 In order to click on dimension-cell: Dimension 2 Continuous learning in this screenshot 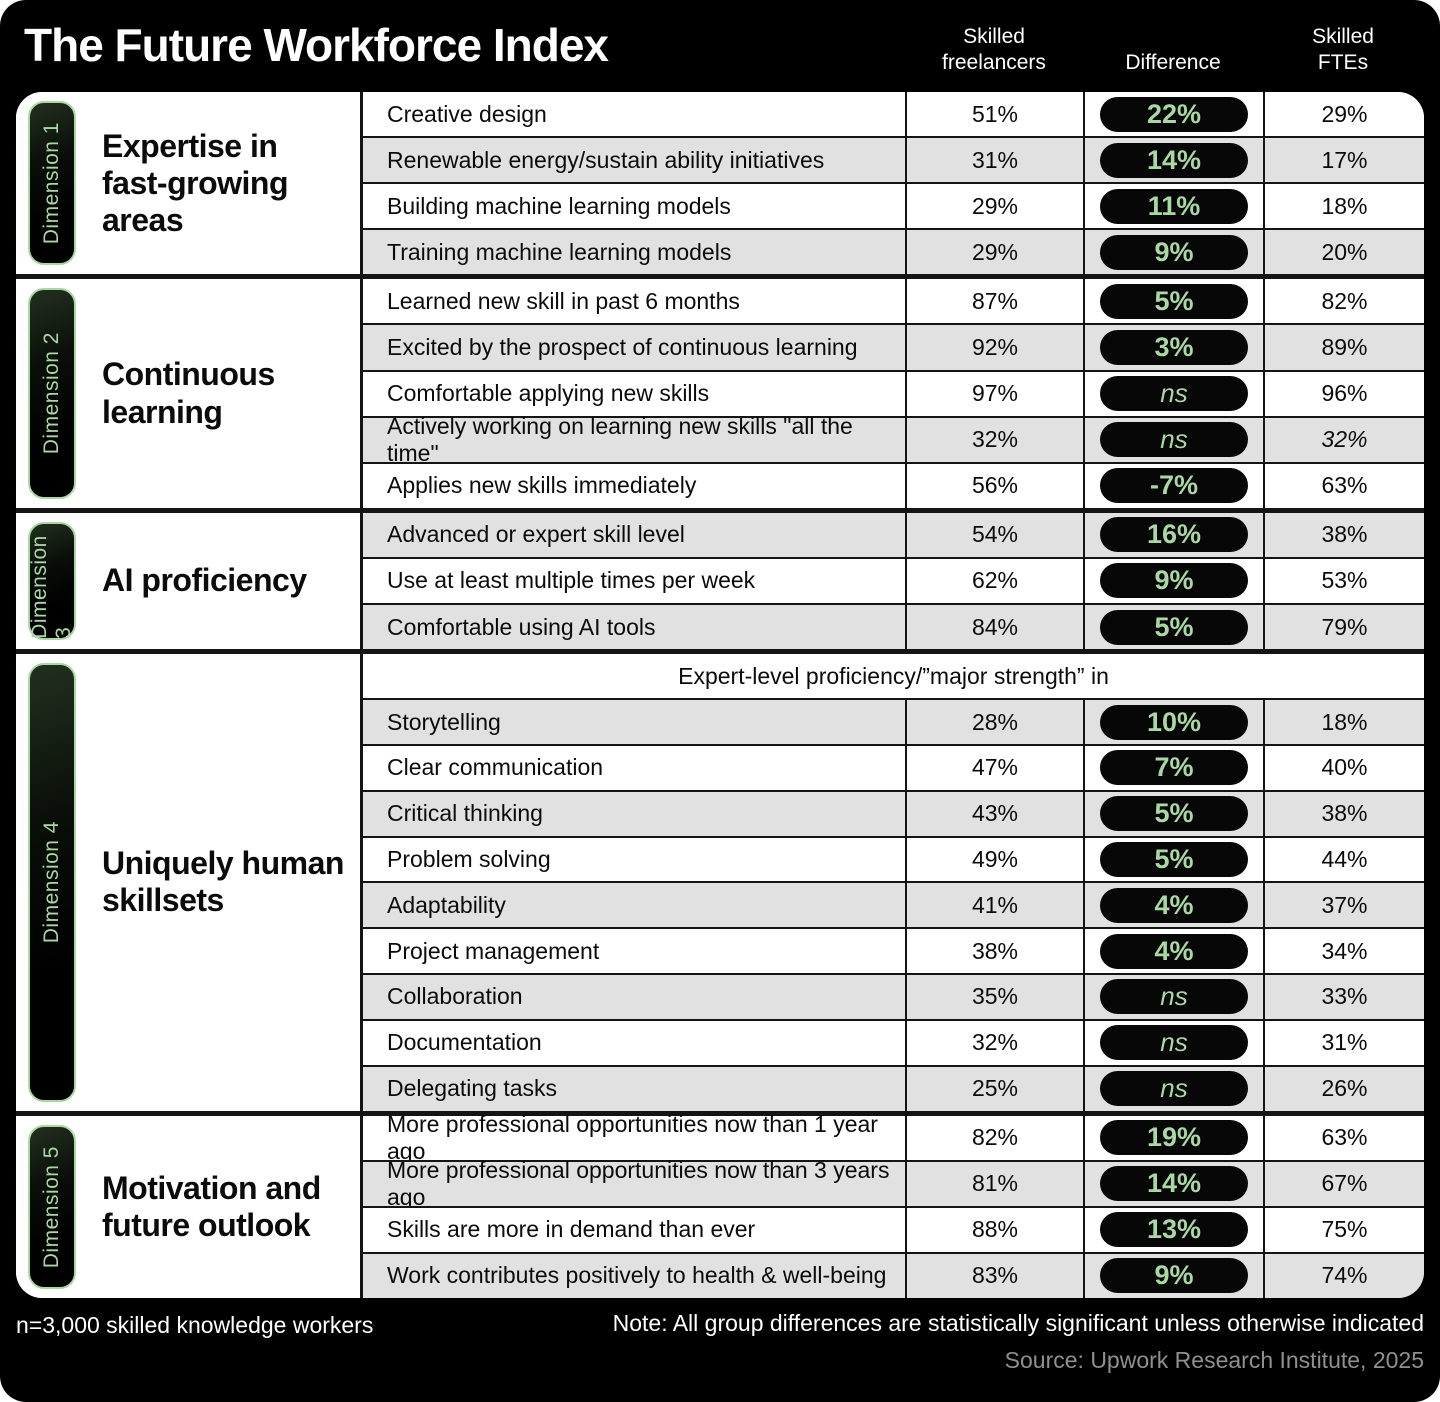, I will do `click(188, 393)`.